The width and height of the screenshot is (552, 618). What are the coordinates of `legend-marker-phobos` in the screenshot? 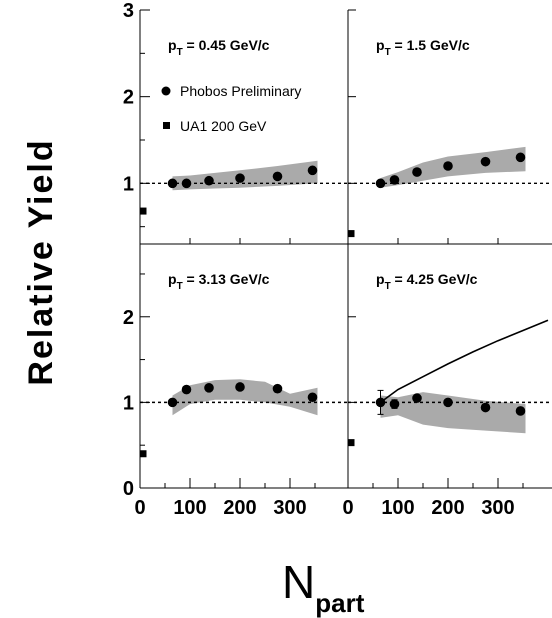 It's located at (166, 91).